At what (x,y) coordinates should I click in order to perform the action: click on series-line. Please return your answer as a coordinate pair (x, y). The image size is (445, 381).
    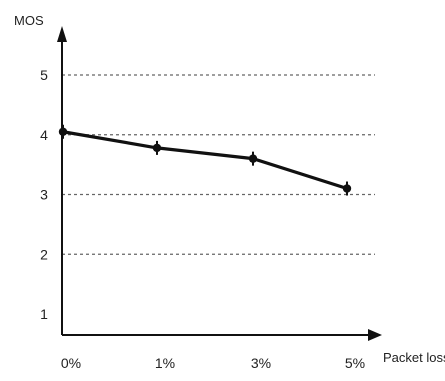
    Looking at the image, I should click on (205, 160).